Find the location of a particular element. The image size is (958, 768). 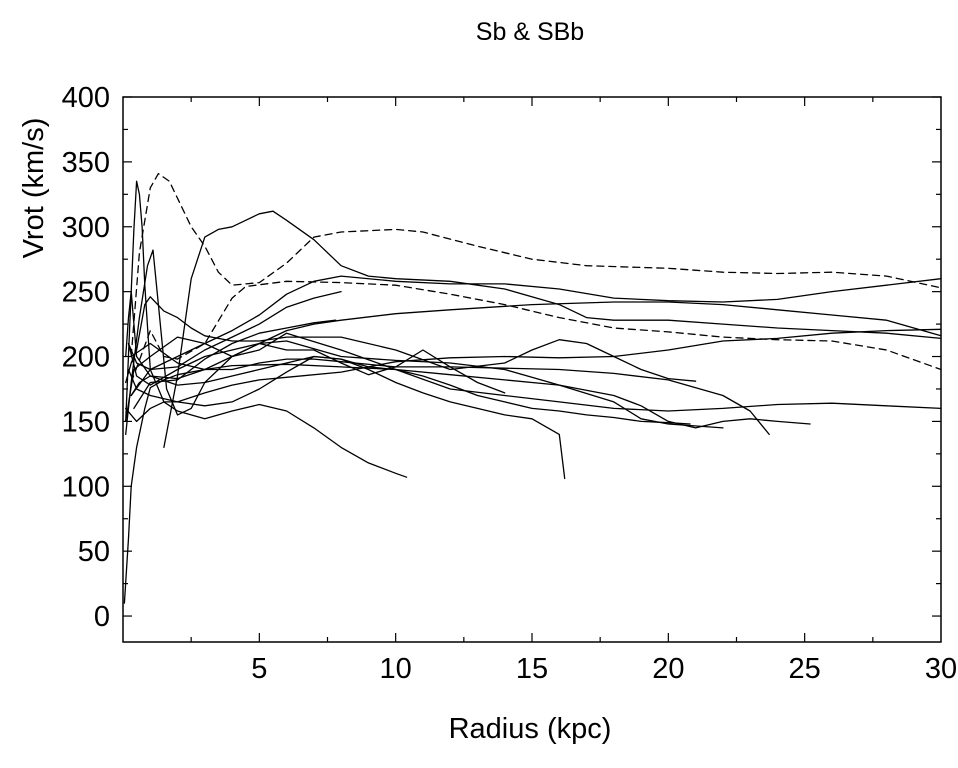

dashed-rotation-curve is located at coordinates (536, 332).